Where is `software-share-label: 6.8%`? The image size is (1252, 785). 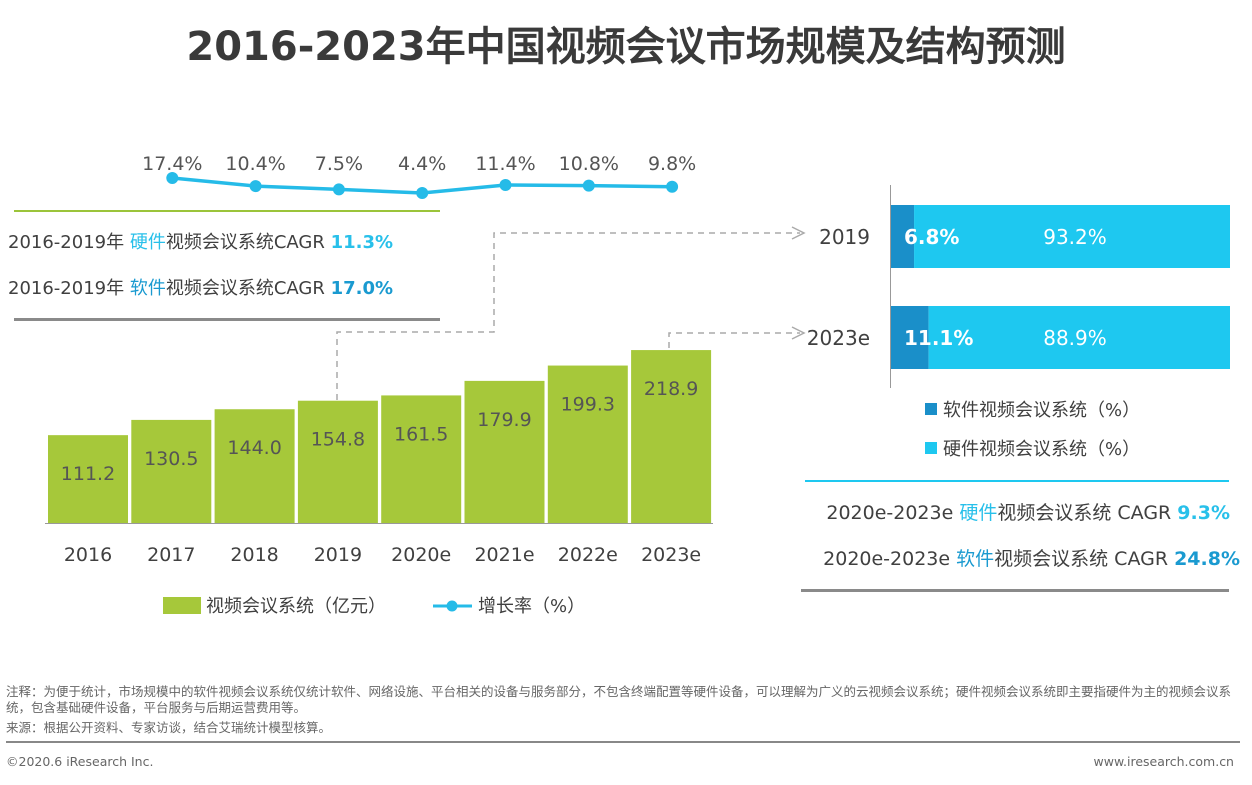 software-share-label: 6.8% is located at coordinates (931, 237).